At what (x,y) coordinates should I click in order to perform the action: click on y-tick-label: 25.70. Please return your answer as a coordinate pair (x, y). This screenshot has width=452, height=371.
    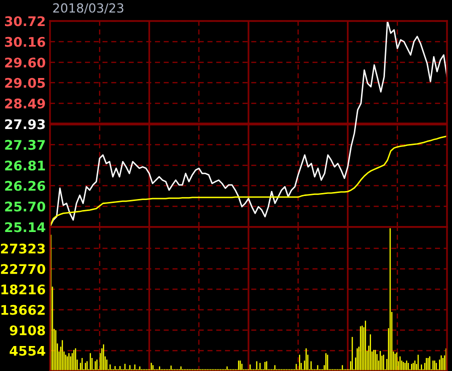
    Looking at the image, I should click on (25, 207).